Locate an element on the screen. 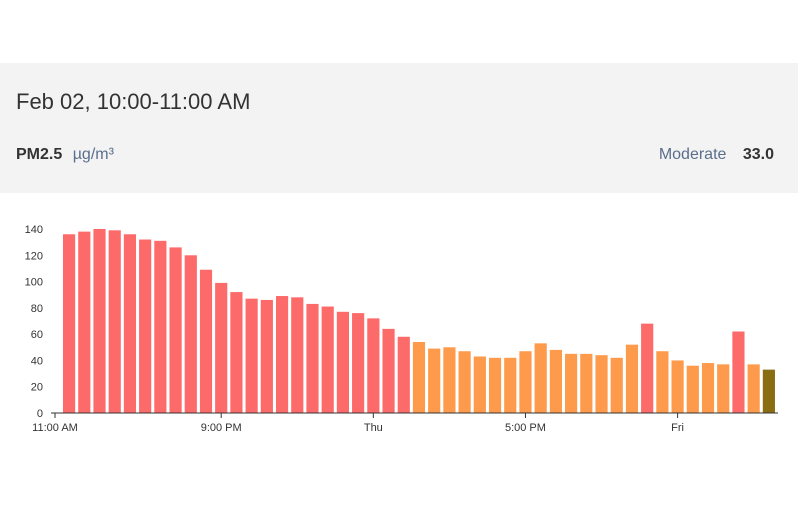 The image size is (798, 523). aqi-value: 33.0 is located at coordinates (758, 154).